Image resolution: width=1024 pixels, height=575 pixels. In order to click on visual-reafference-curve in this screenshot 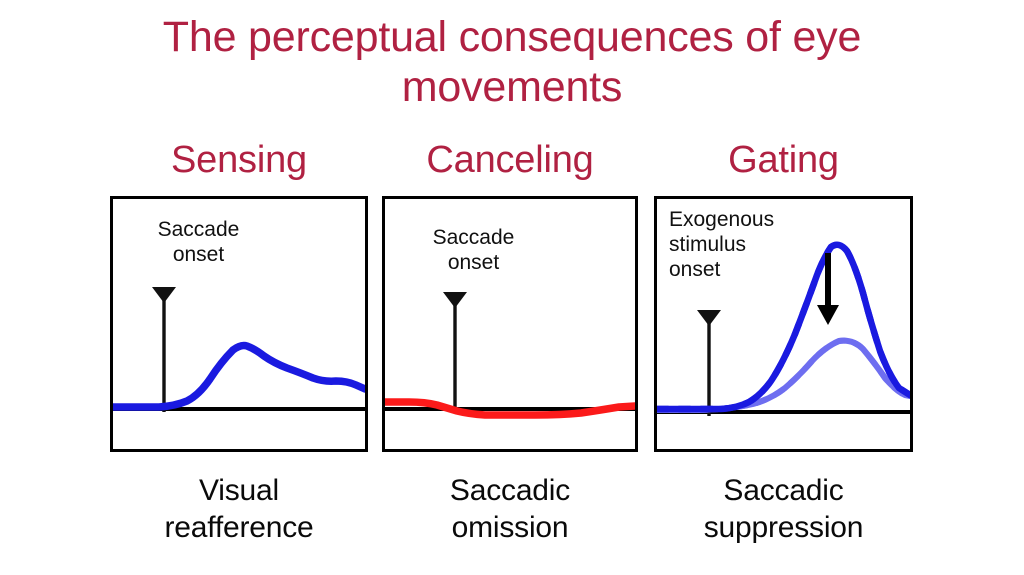, I will do `click(239, 376)`.